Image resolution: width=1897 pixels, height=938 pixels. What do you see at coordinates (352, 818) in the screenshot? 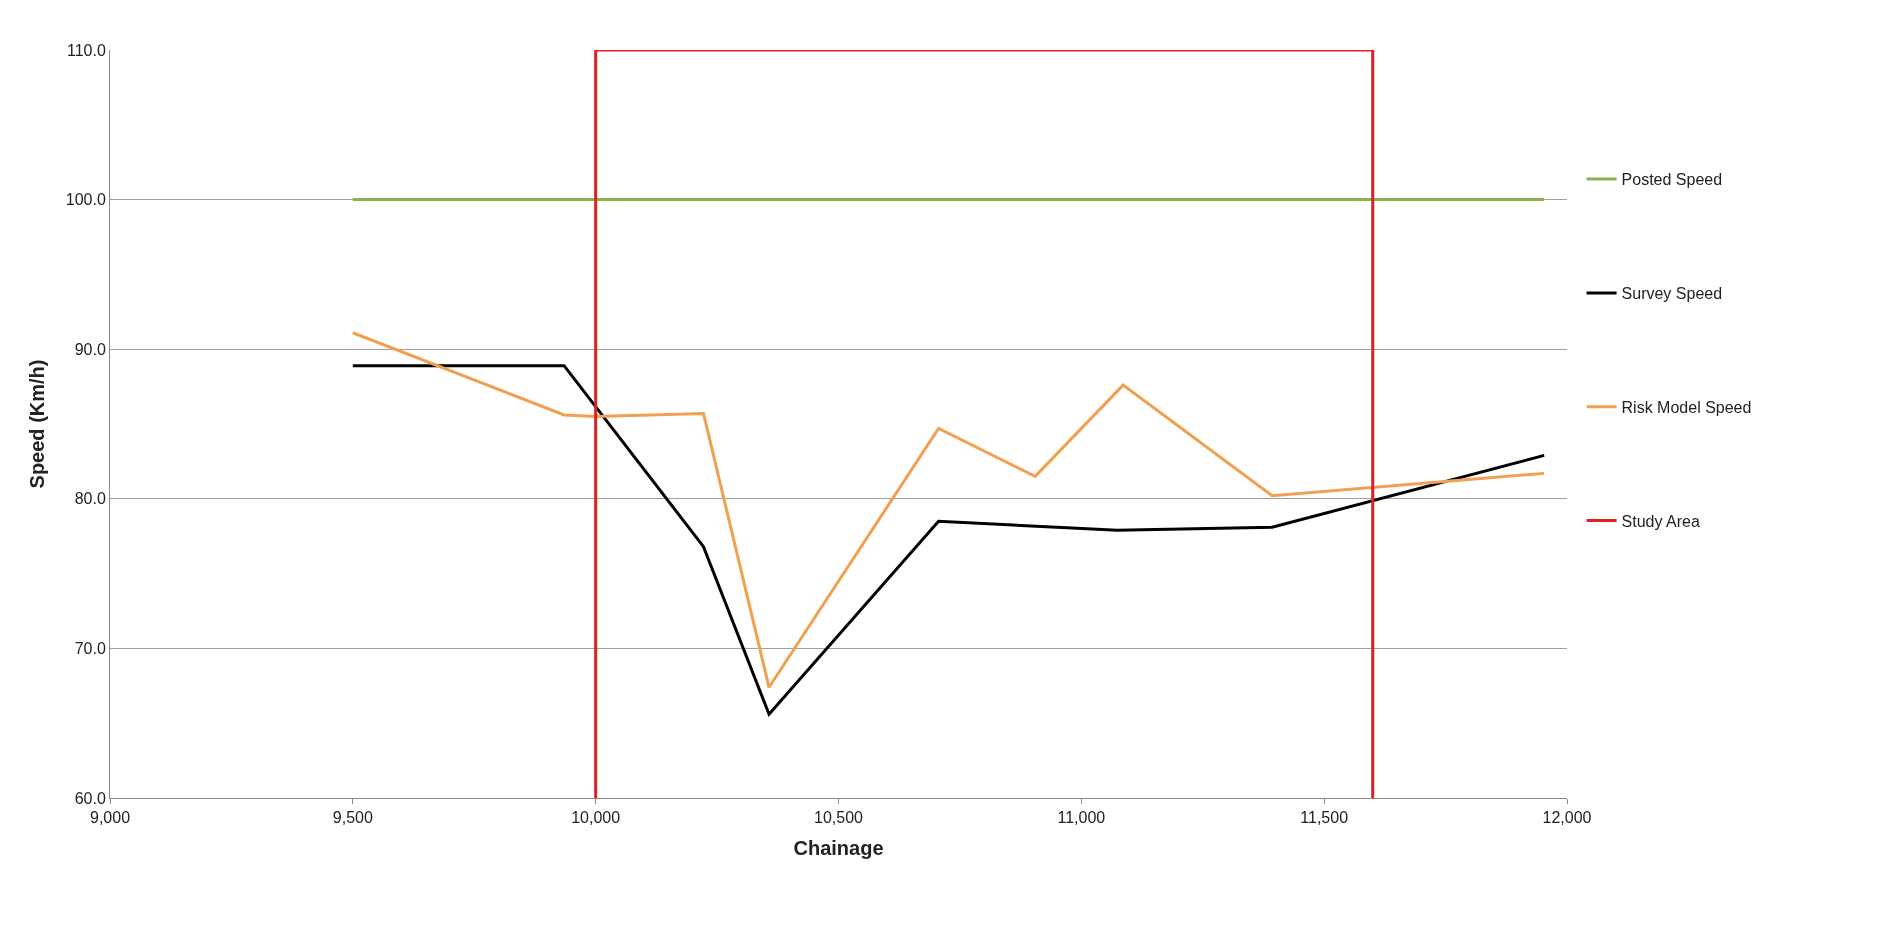
I see `x-tick-label: 9,500` at bounding box center [352, 818].